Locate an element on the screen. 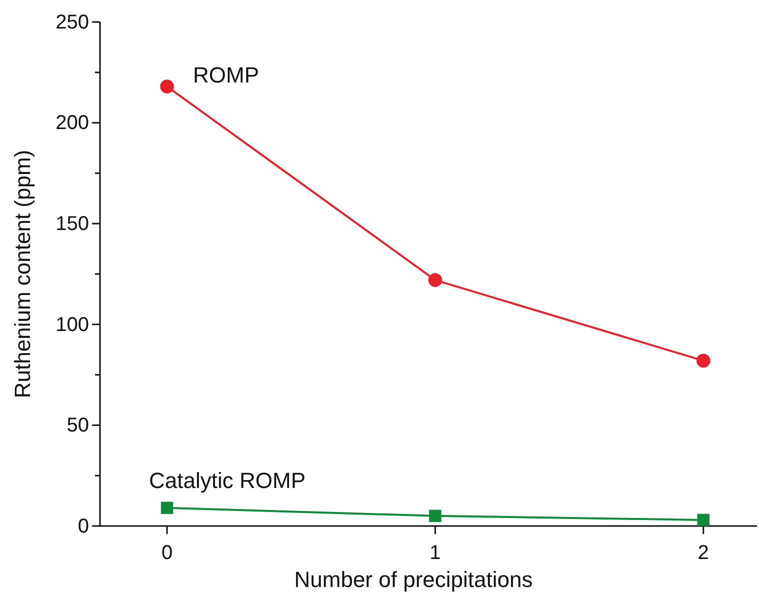  x-tick-label: 1 is located at coordinates (435, 553).